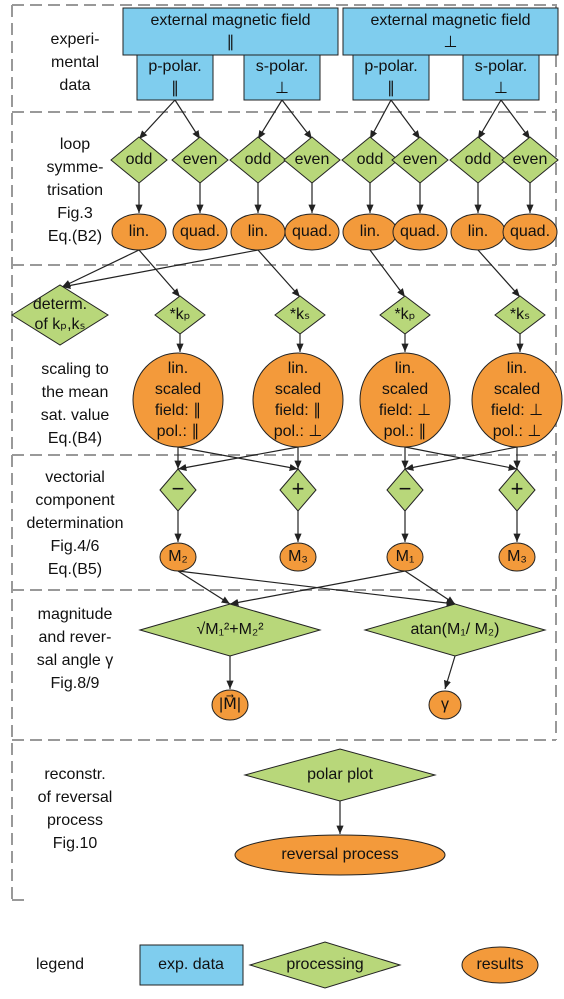 The width and height of the screenshot is (564, 999). I want to click on label: Eq.(B2), so click(75, 236).